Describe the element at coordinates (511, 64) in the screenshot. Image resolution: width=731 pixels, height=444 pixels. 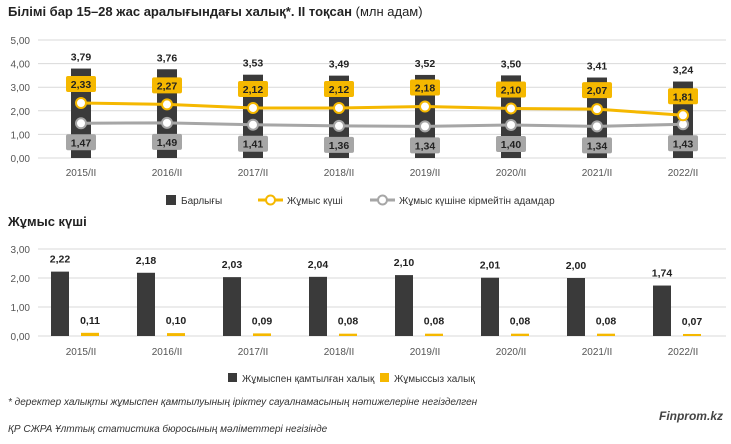
I see `bar-total-label: 3,50` at that location.